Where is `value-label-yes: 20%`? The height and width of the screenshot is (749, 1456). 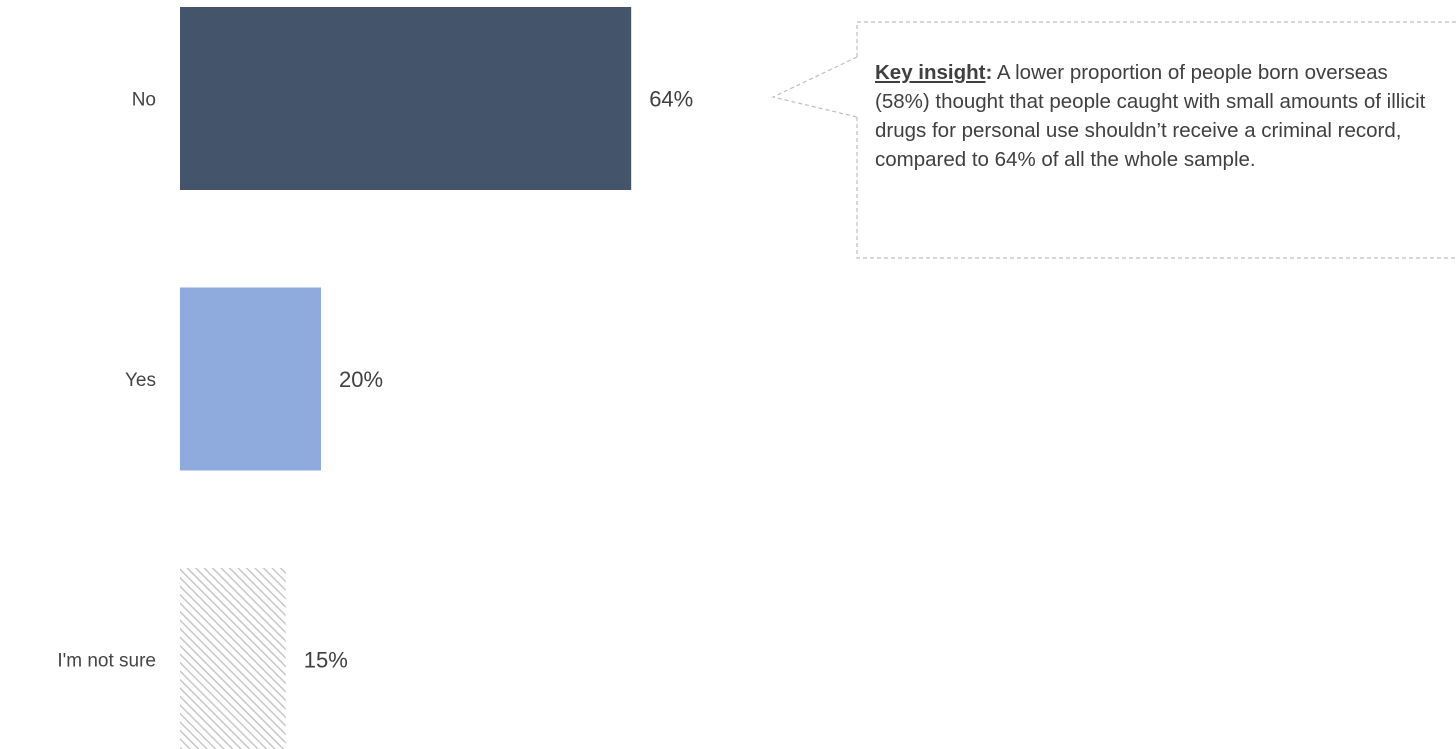
value-label-yes: 20% is located at coordinates (361, 379).